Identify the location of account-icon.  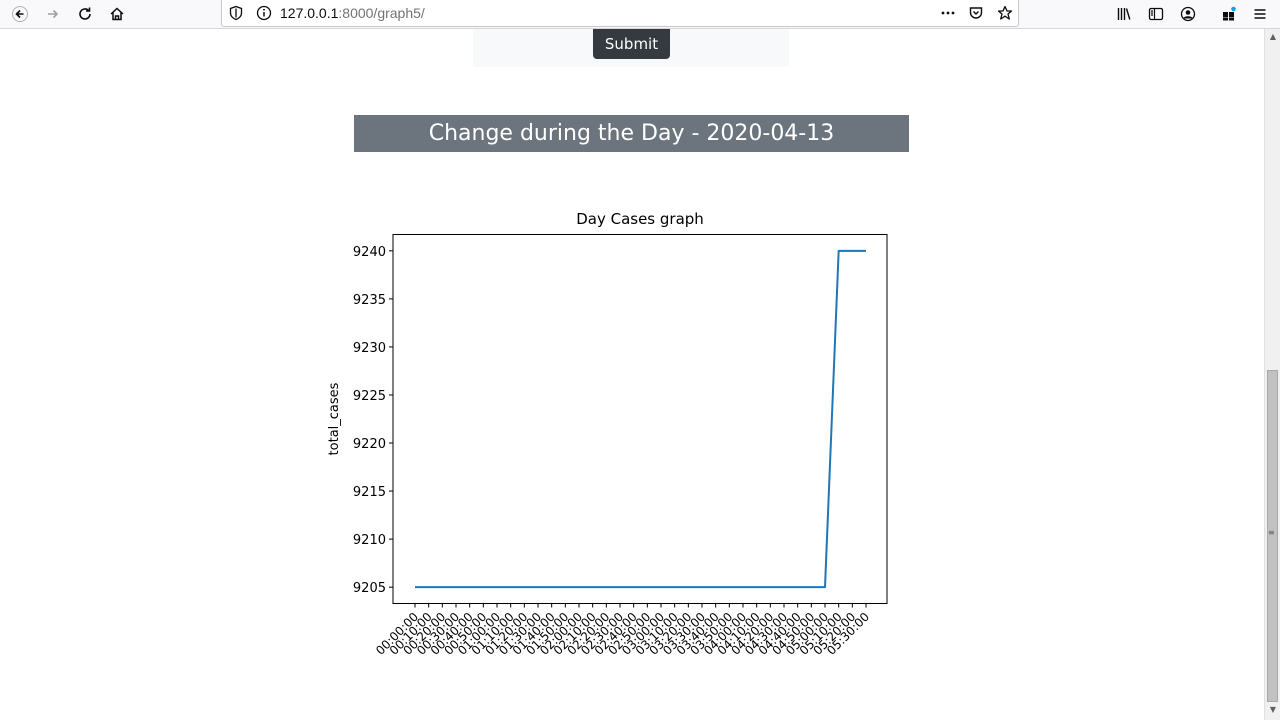
(1188, 14).